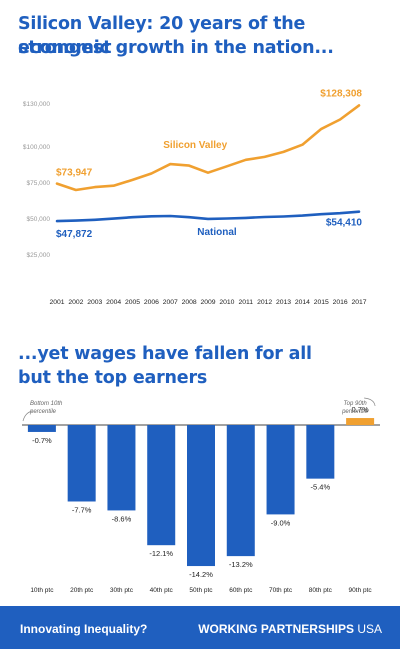  I want to click on category-label: 10th ptc, so click(42, 590).